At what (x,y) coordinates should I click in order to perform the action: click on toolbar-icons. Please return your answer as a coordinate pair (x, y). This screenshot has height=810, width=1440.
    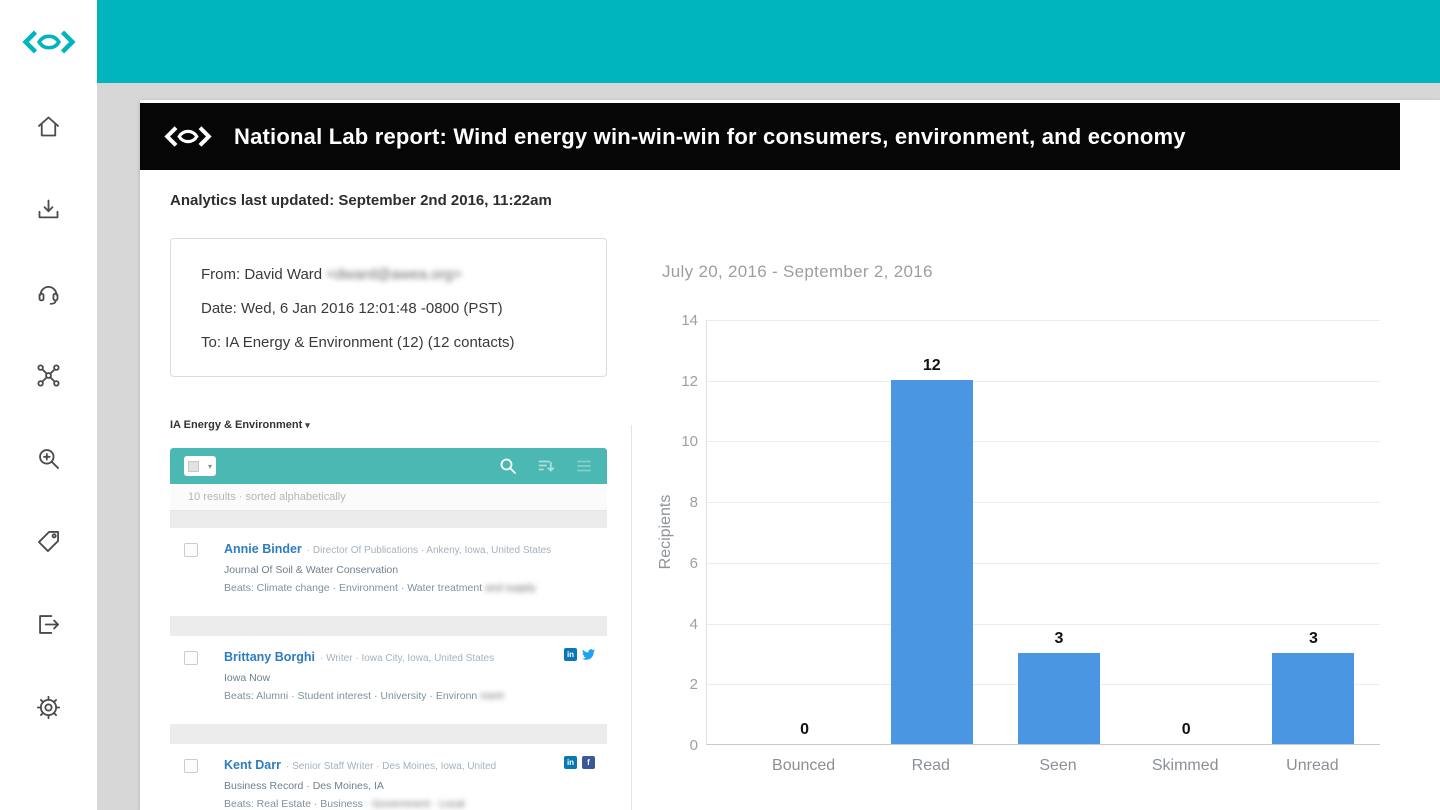
    Looking at the image, I should click on (546, 466).